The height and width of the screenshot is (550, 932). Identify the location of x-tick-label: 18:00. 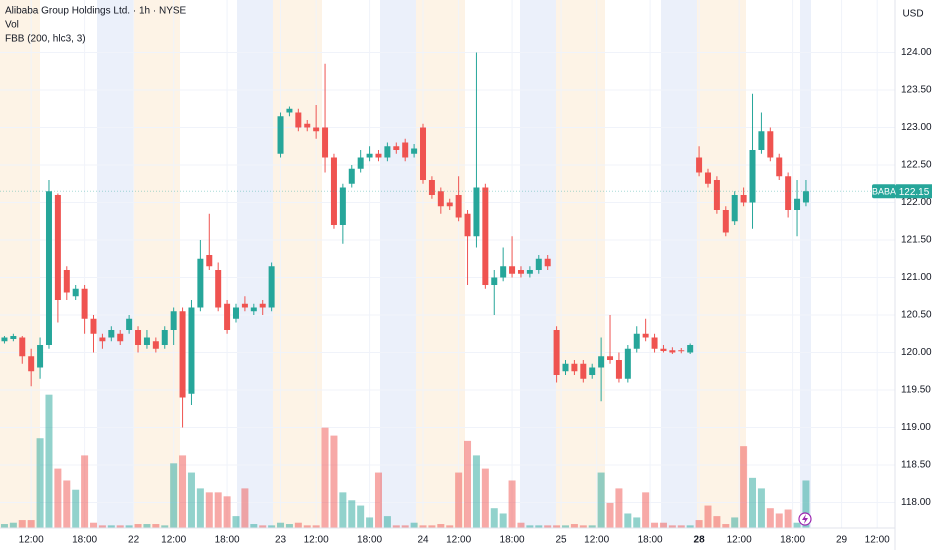
(227, 540).